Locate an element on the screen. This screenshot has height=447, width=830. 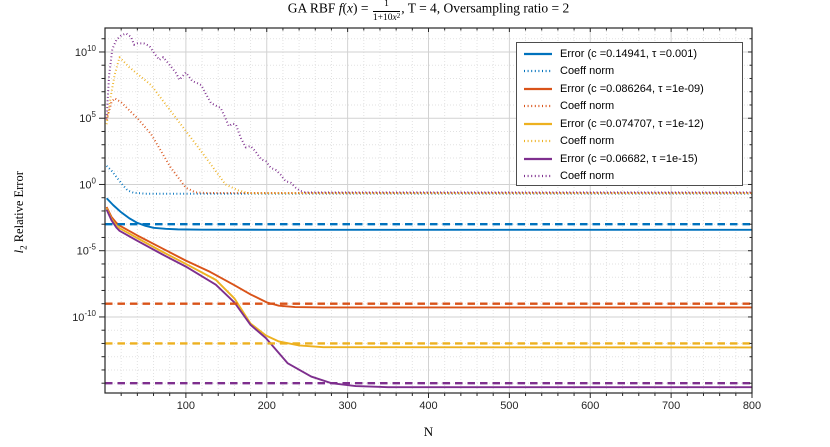
x-tick-label: 400 is located at coordinates (428, 406).